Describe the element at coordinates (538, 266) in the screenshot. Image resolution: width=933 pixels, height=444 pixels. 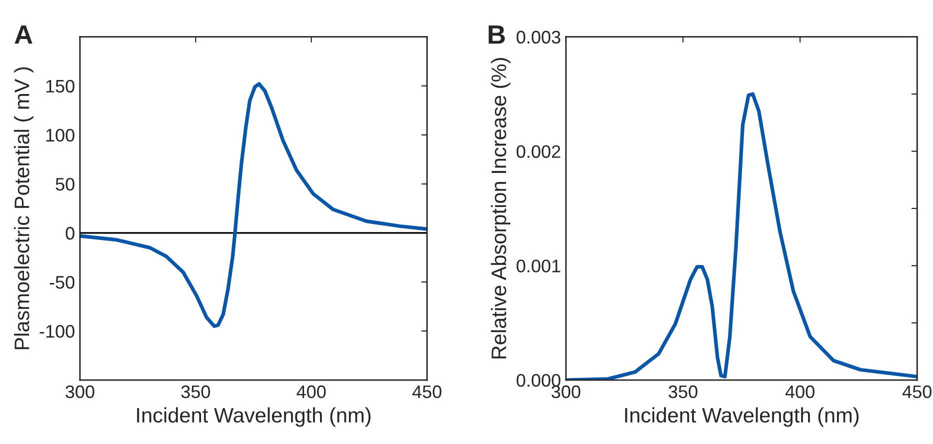
I see `y-tick-label: 0.001` at that location.